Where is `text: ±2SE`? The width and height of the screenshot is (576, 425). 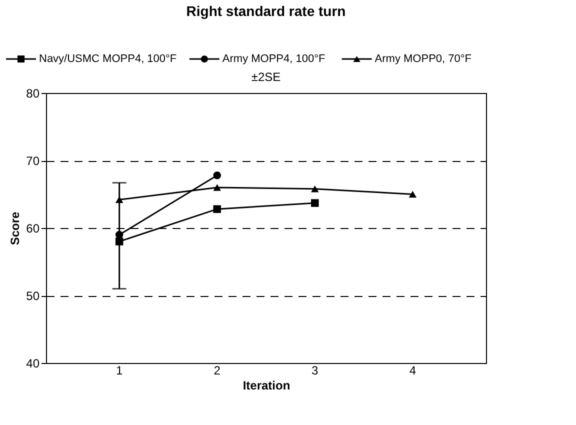 text: ±2SE is located at coordinates (266, 77).